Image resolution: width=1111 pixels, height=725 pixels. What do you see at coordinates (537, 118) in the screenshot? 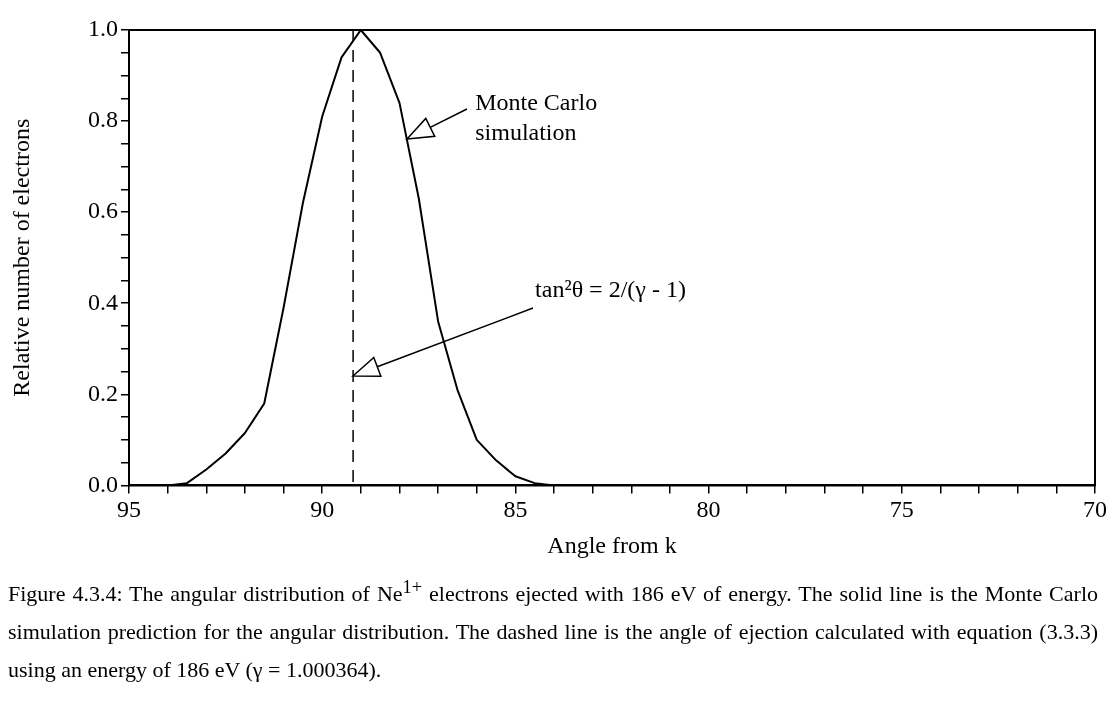
I see `annotation: Monte Carlo simulation` at bounding box center [537, 118].